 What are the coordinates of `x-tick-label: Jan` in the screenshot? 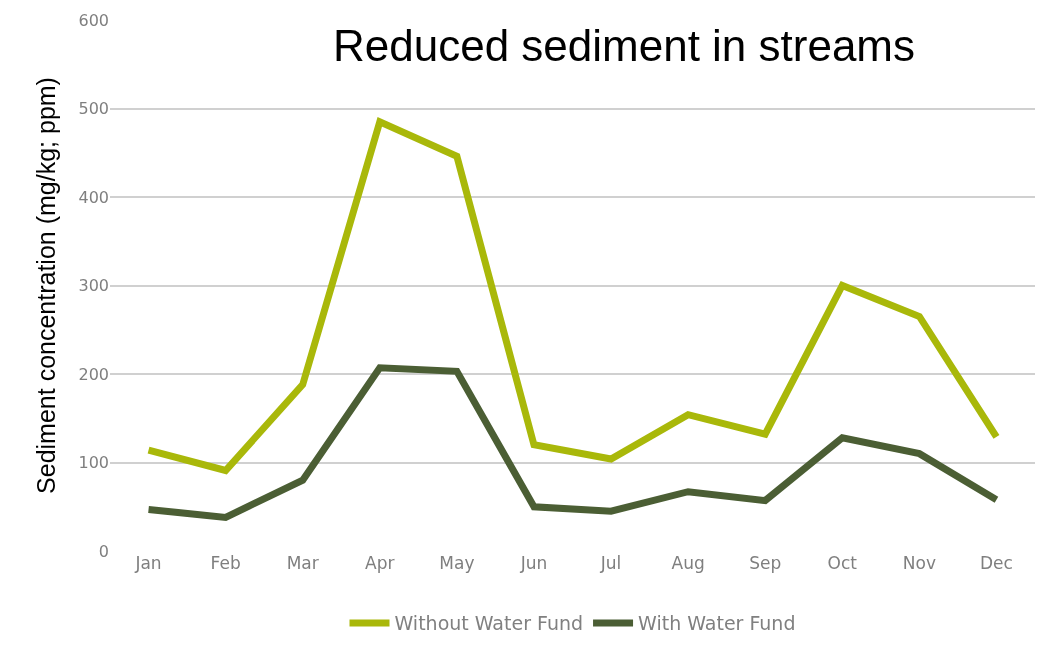 It's located at (148, 563).